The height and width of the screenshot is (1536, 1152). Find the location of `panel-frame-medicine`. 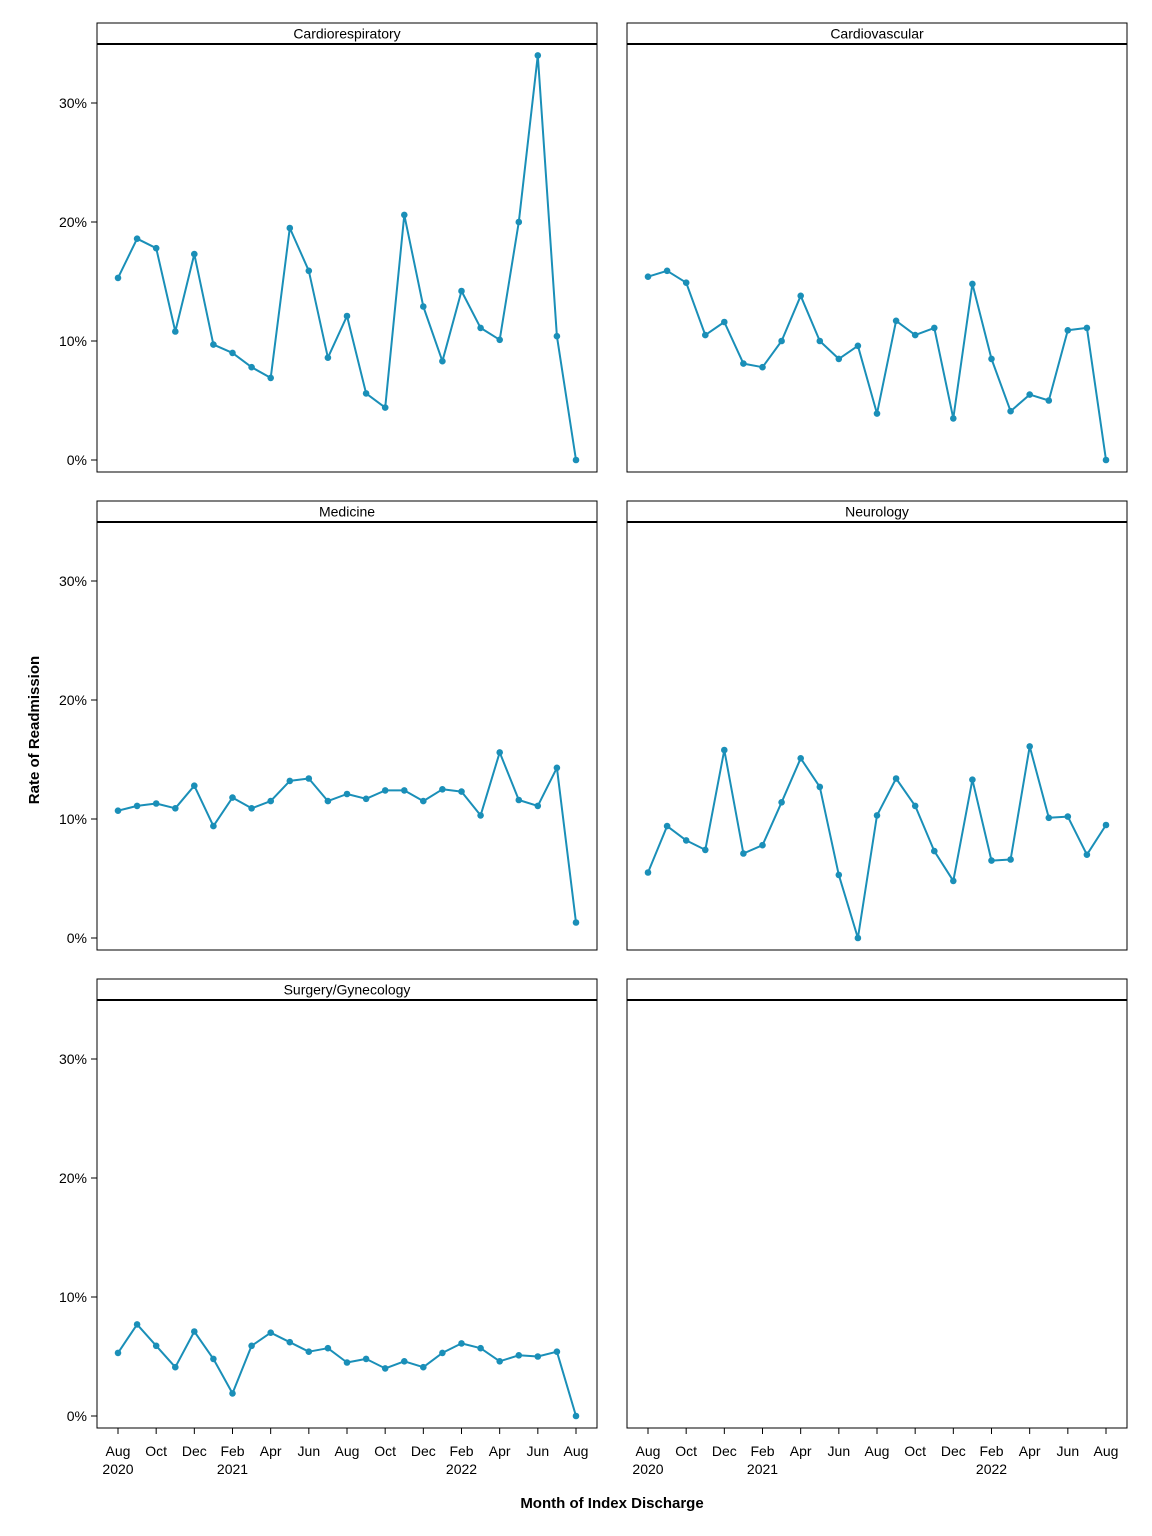

panel-frame-medicine is located at coordinates (347, 736).